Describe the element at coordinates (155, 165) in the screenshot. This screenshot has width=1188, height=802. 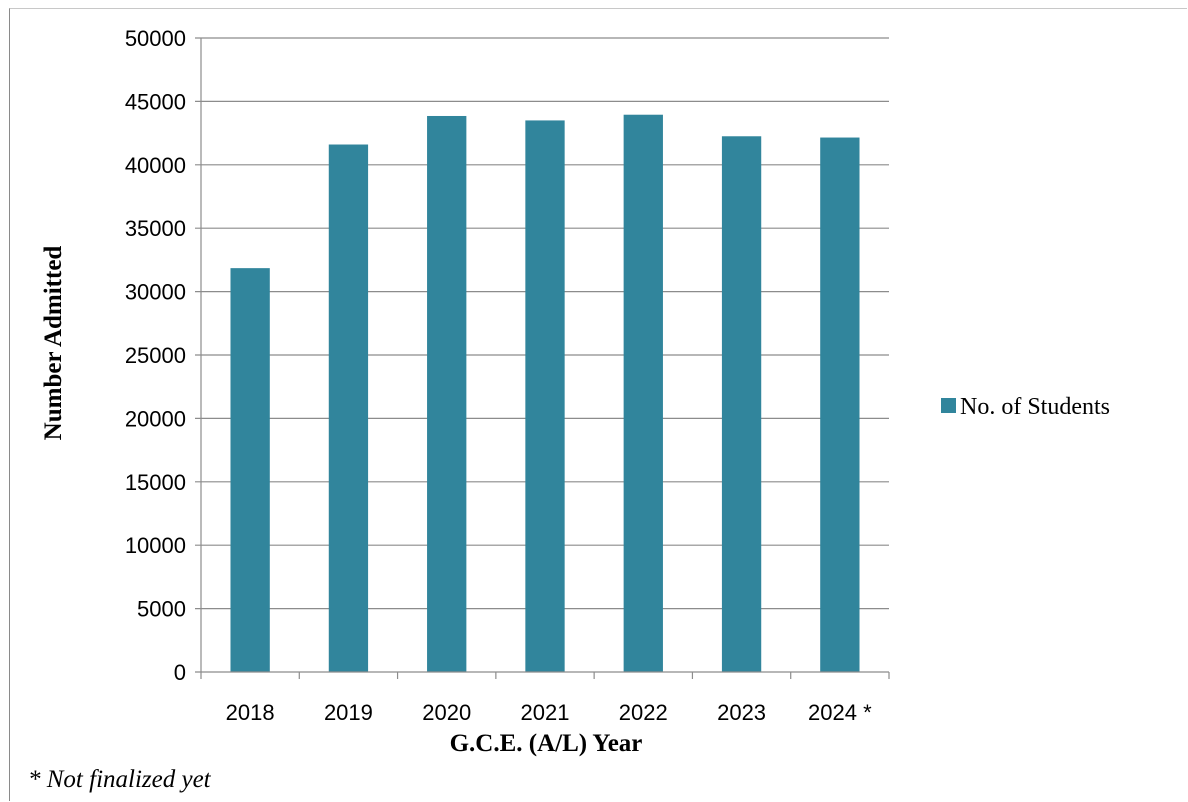
I see `y-tick-label: 40000` at that location.